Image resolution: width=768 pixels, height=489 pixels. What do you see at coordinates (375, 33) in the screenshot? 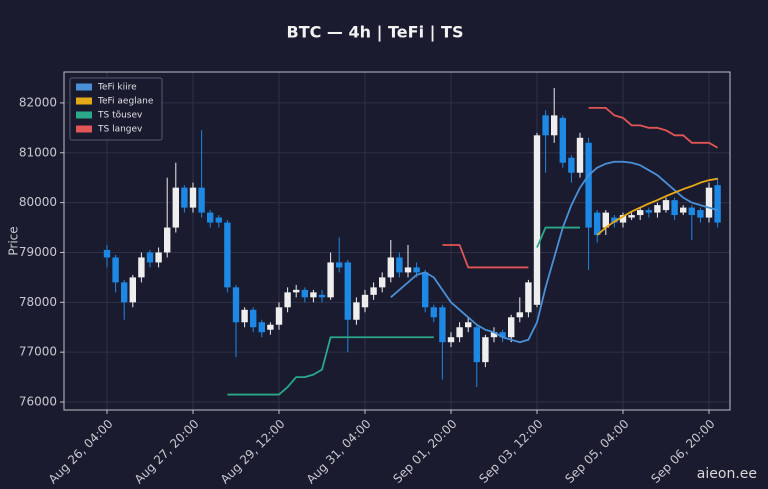
I see `chart-title: BTC — 4h | TeFi | TS` at bounding box center [375, 33].